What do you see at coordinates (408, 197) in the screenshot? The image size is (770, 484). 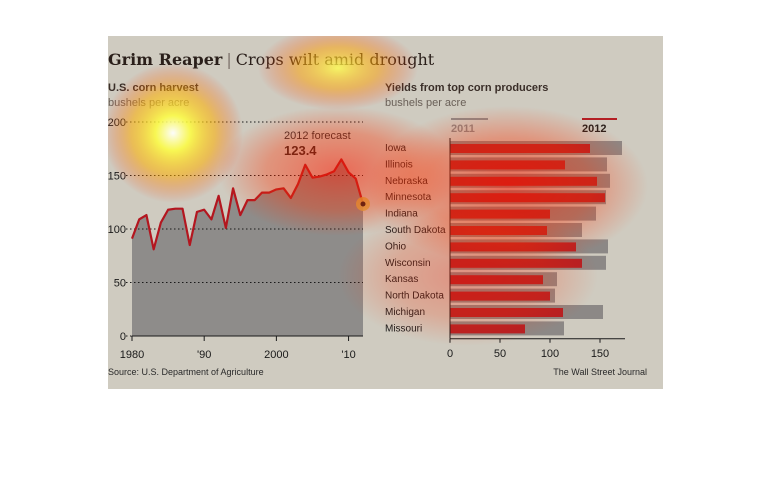 I see `state-label: Minnesota` at bounding box center [408, 197].